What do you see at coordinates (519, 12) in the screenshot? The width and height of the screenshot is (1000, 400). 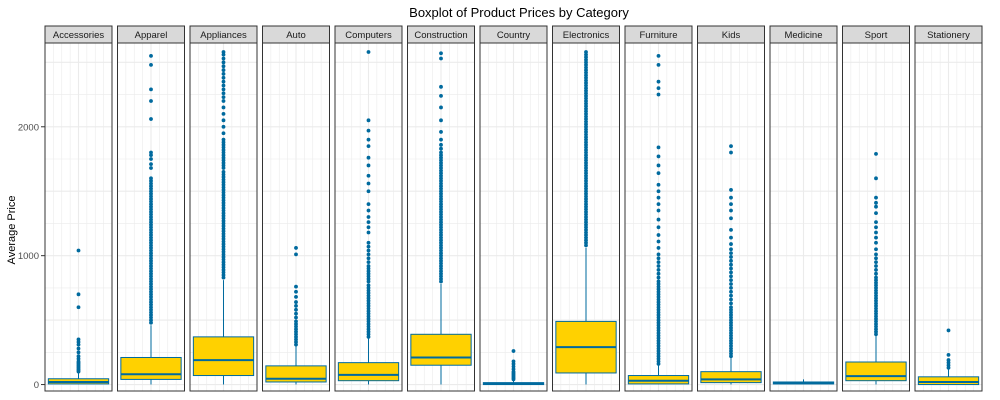 I see `chart-title: Boxplot of Product Prices by Category` at bounding box center [519, 12].